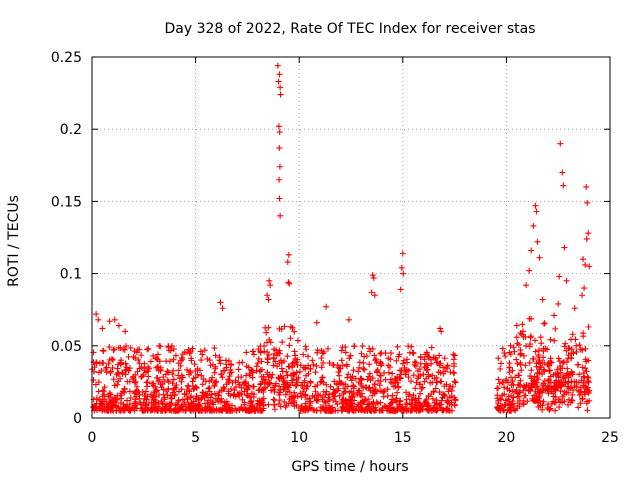 This screenshot has width=640, height=480. I want to click on x-tick-label: 10, so click(299, 438).